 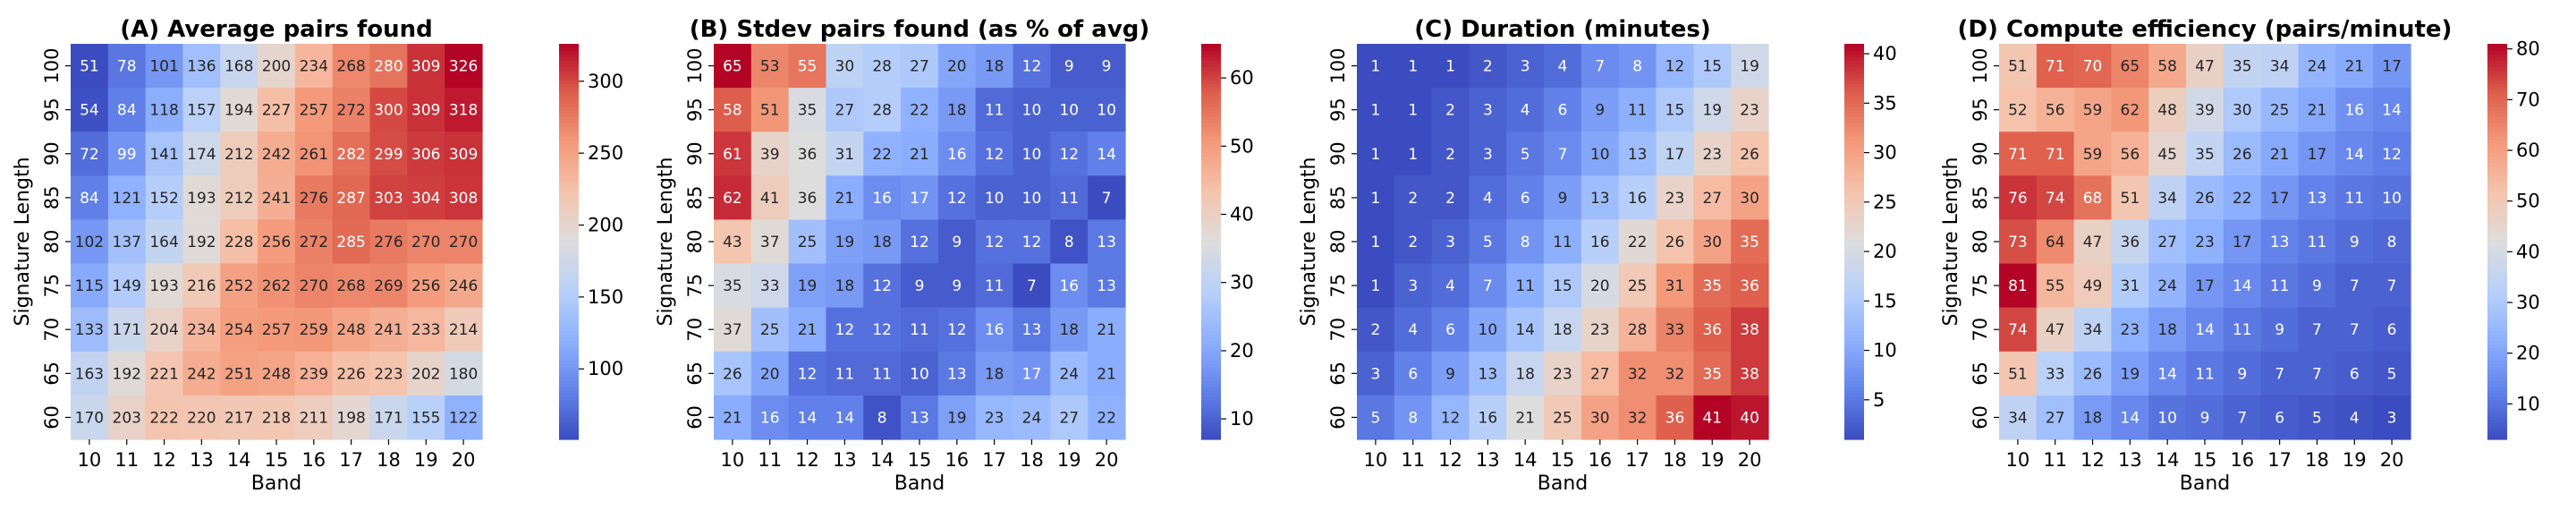 I want to click on cell-value-label: 198, so click(x=350, y=418).